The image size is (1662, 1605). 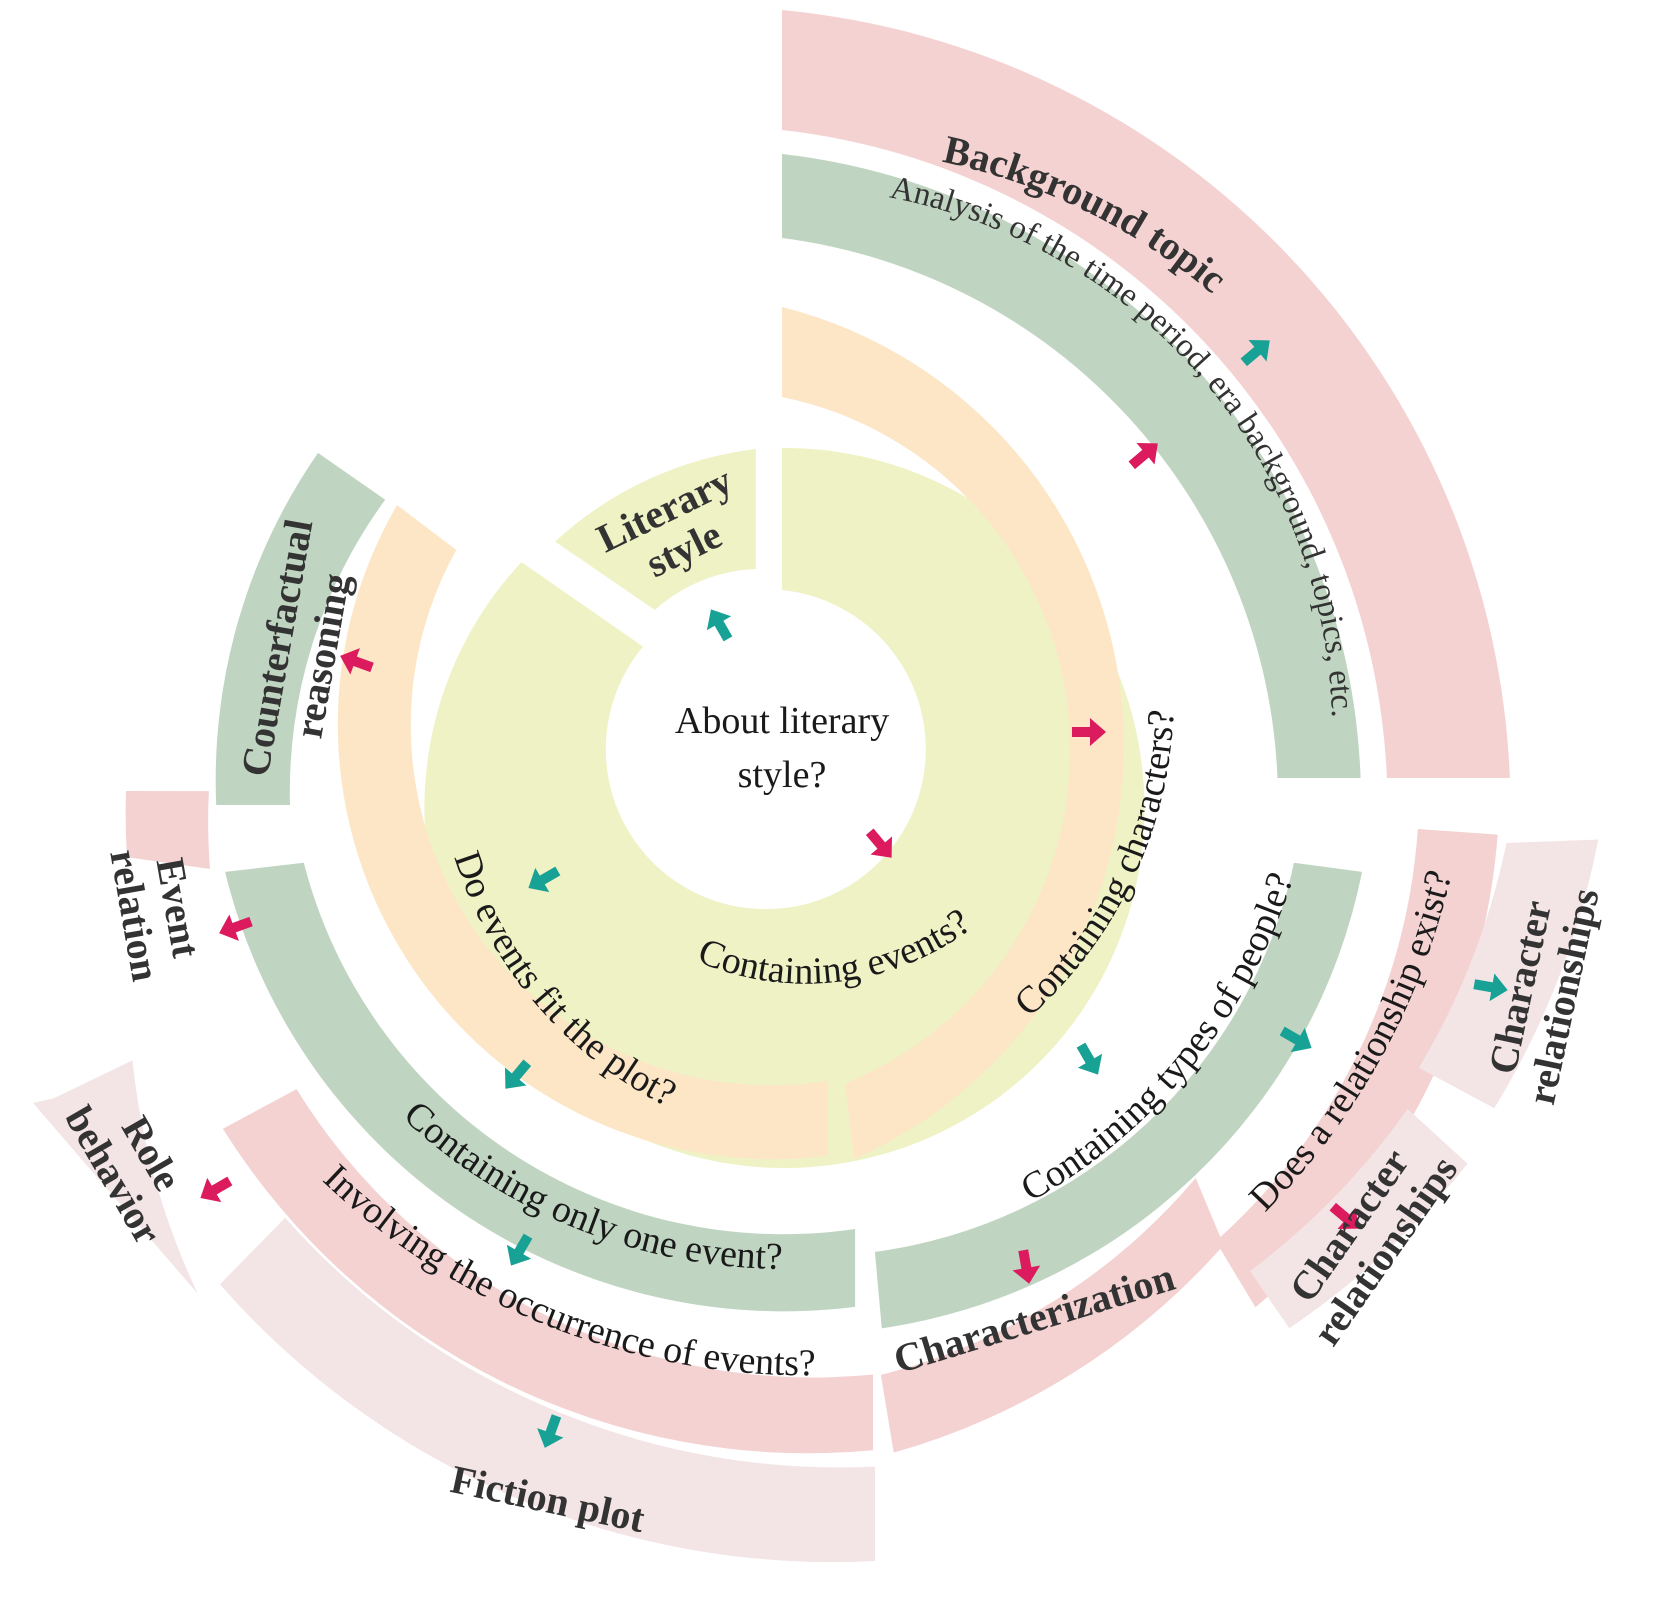 I want to click on sector-literary-style, so click(x=655, y=529).